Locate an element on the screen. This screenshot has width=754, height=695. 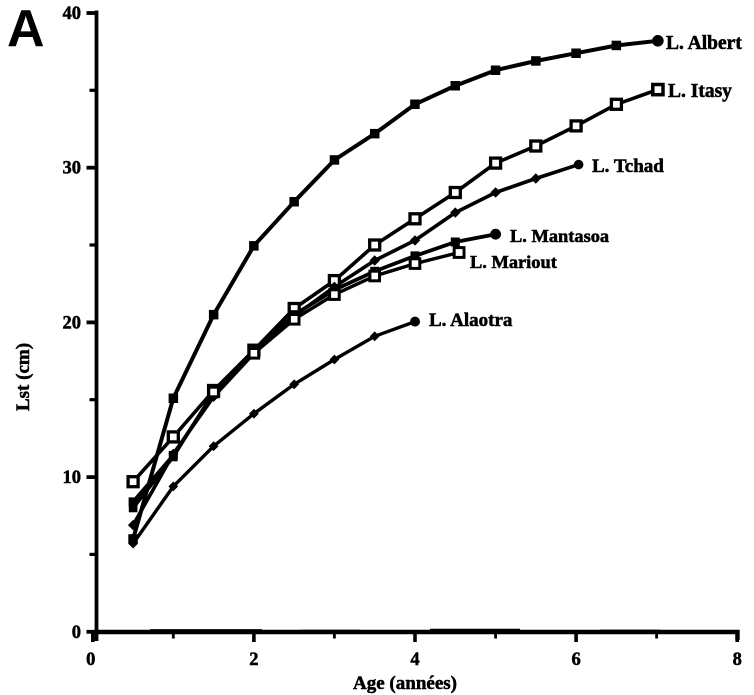
svg-text: 4 is located at coordinates (414, 660).